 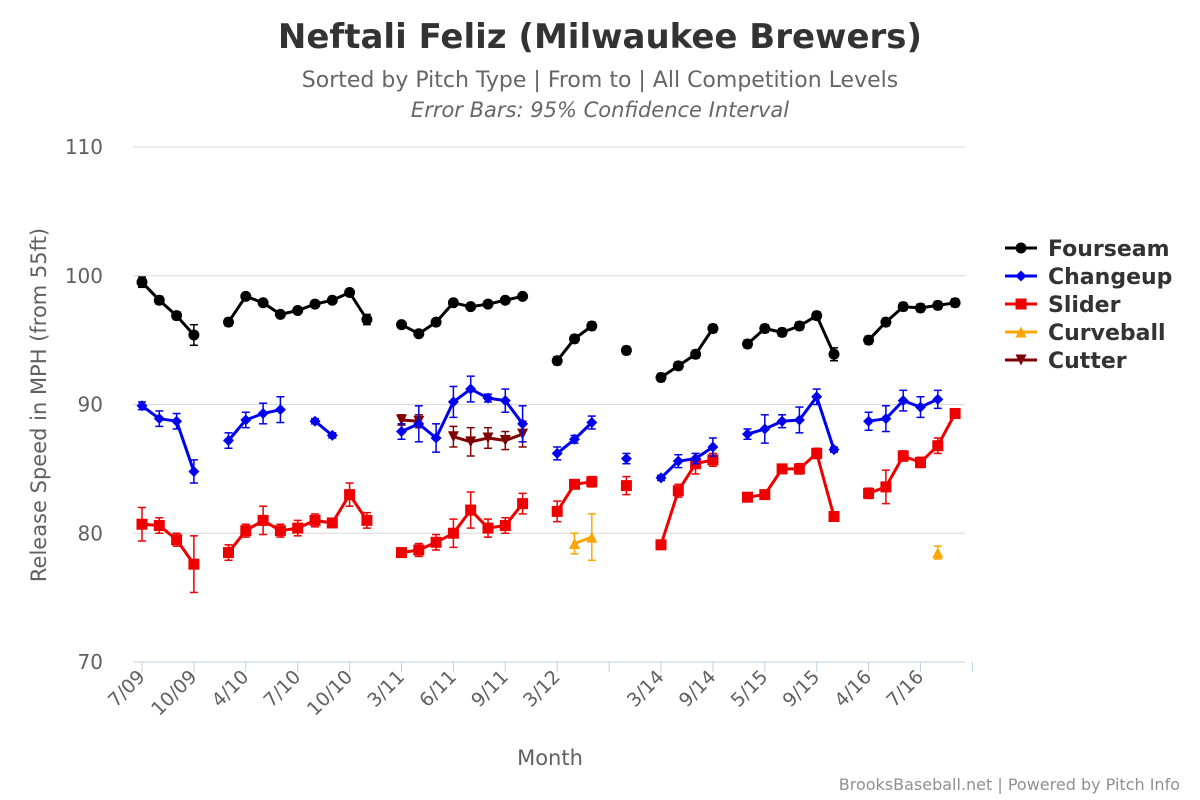 I want to click on x-tick-label: 3/12, so click(x=542, y=689).